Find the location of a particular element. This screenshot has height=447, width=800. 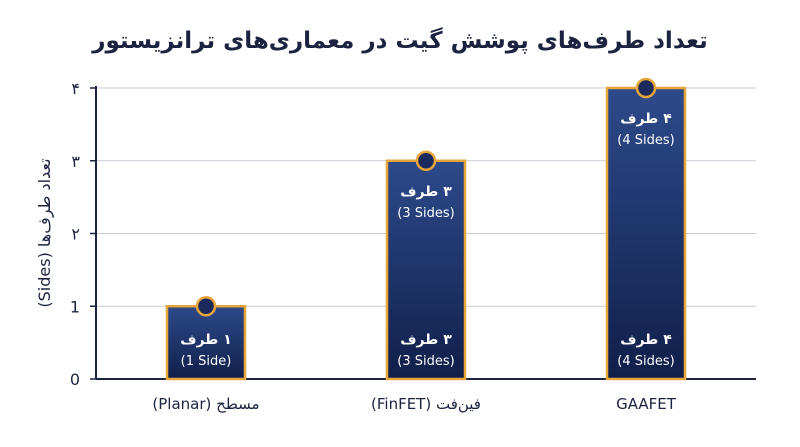

bar-bottom-label-sub: (4 Sides) is located at coordinates (645, 361).